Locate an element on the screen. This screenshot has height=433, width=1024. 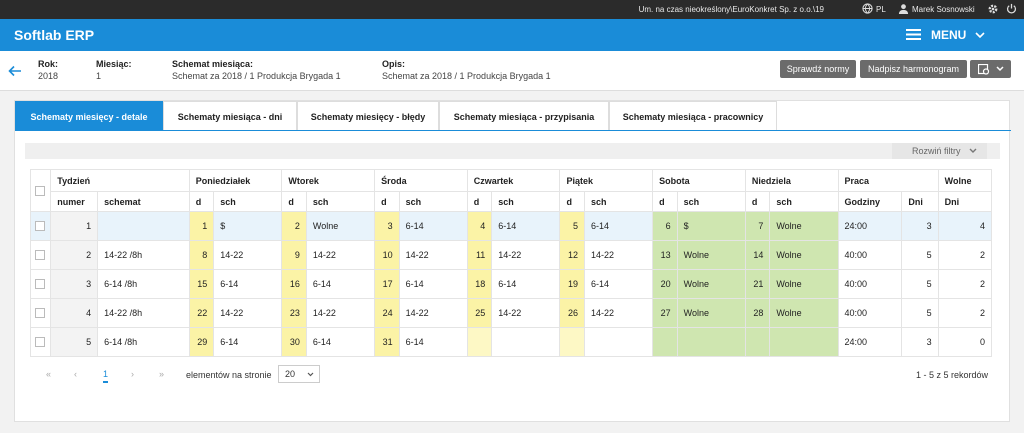
cell-day: 29 is located at coordinates (201, 342).